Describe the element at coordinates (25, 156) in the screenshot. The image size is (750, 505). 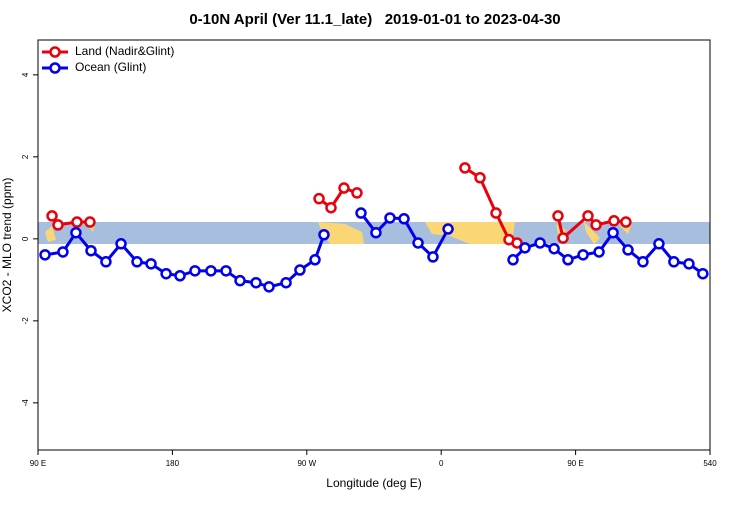
I see `y-tick-label: 2` at that location.